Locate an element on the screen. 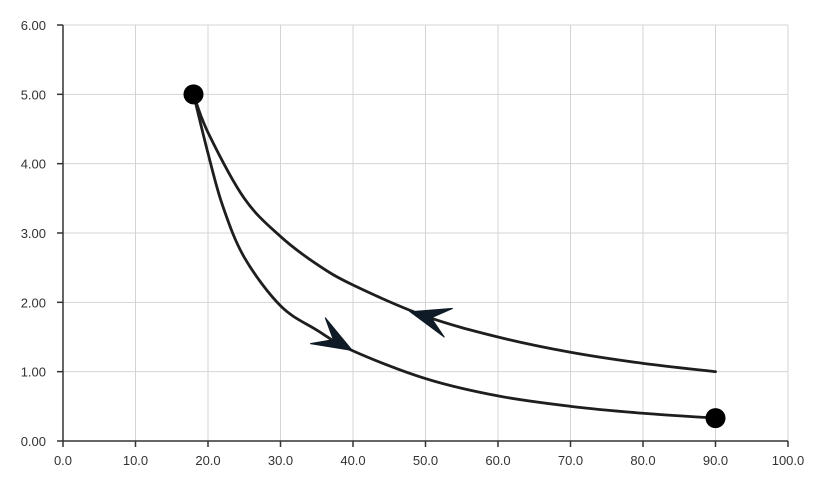 Image resolution: width=818 pixels, height=492 pixels. x-tick-label: 60.0 is located at coordinates (497, 460).